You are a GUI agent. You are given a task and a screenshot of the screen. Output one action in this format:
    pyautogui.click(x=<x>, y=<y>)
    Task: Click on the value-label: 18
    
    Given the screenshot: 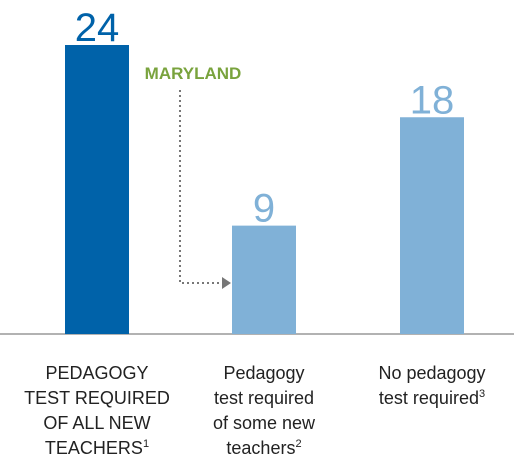 What is the action you would take?
    pyautogui.click(x=432, y=100)
    